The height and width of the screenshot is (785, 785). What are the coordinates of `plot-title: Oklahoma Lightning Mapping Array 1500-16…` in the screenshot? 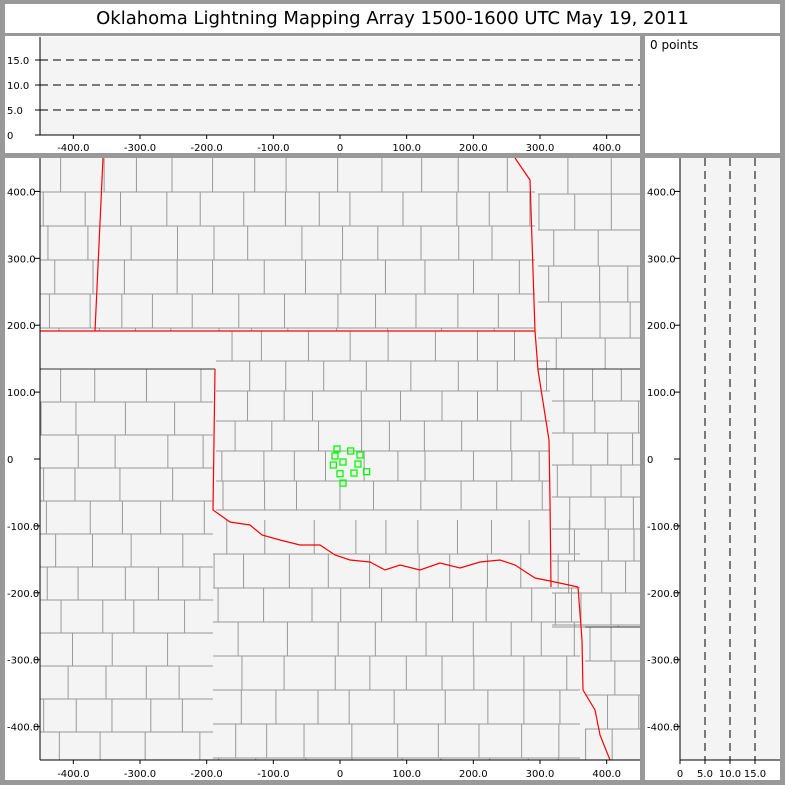 It's located at (392, 18).